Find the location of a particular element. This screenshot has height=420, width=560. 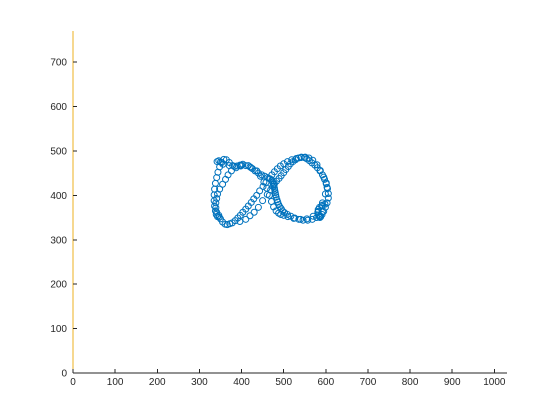

y-tick-label: 600 is located at coordinates (58, 107).